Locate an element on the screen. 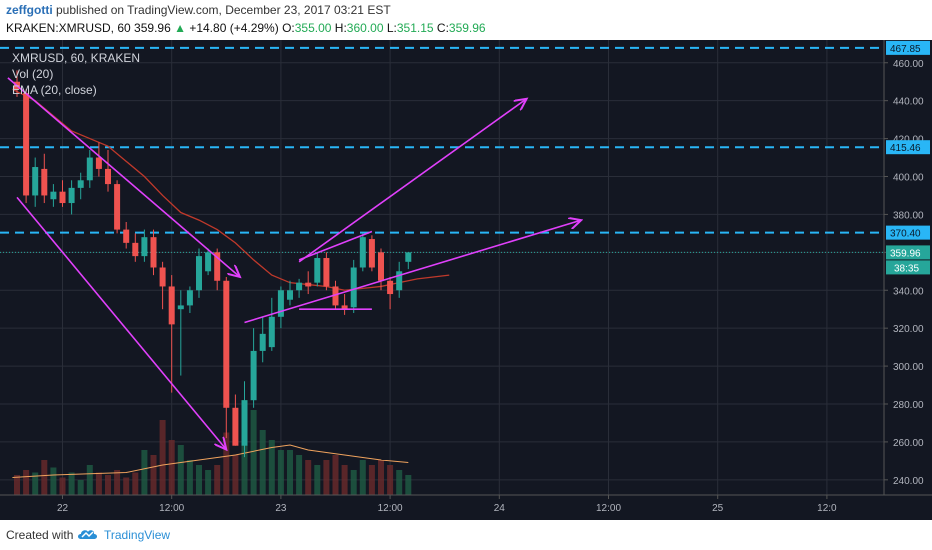  price-tick-label: 340.00 is located at coordinates (908, 291).